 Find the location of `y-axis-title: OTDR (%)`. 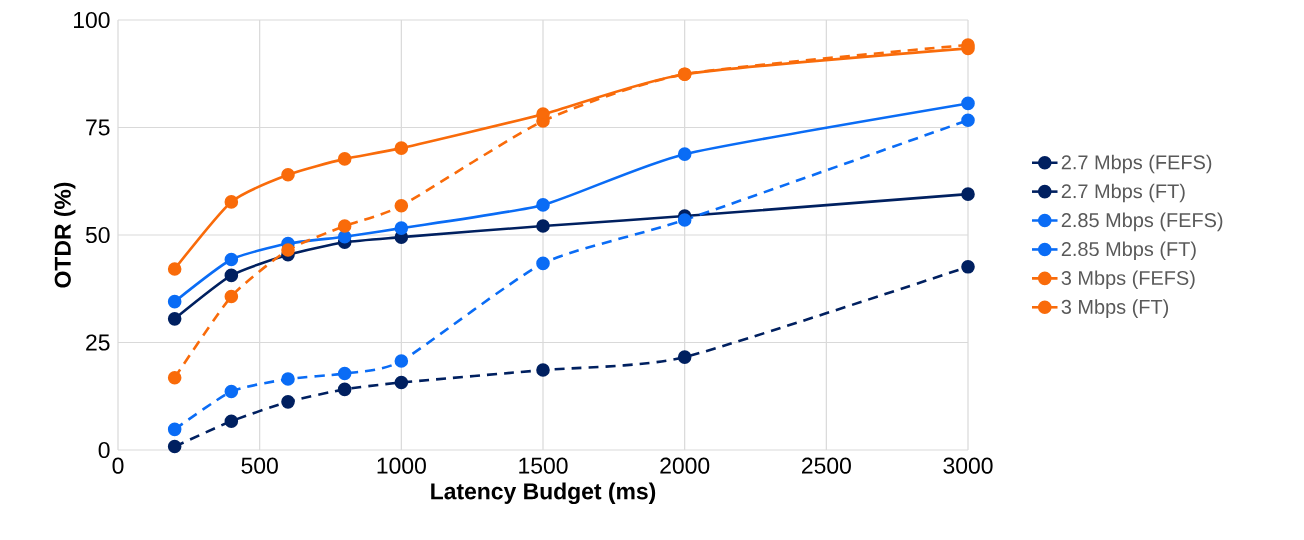

y-axis-title: OTDR (%) is located at coordinates (65, 235).